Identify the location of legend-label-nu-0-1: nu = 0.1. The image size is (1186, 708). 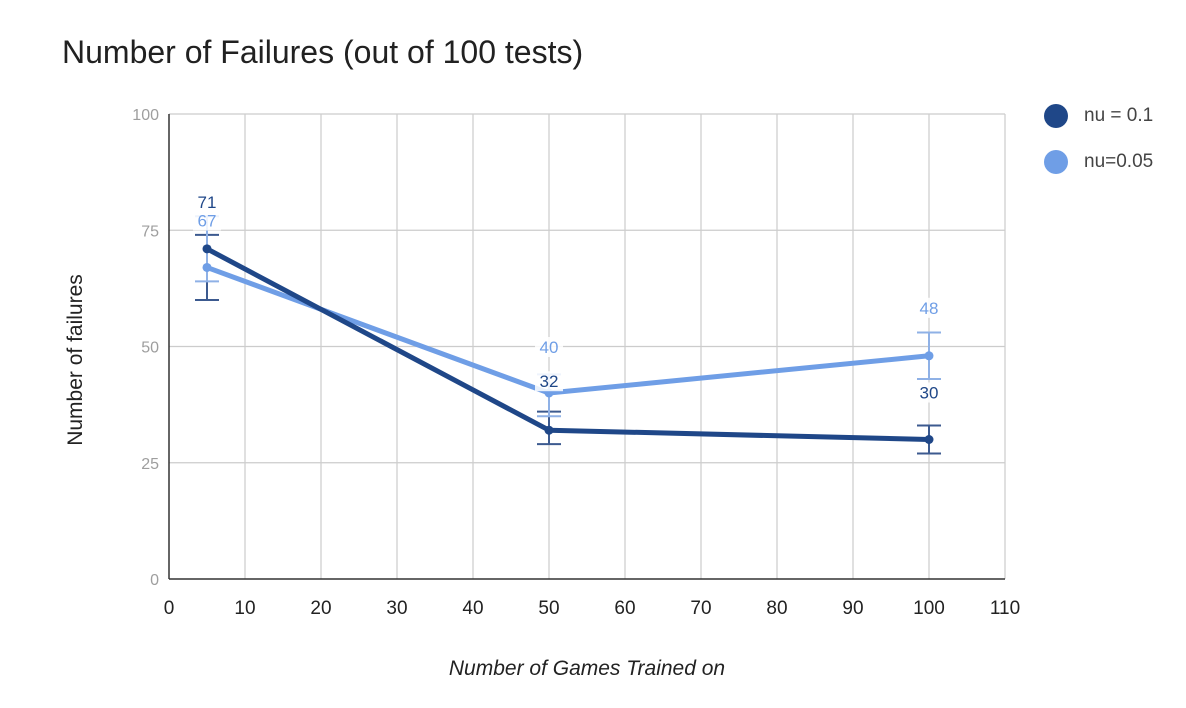
(1119, 115).